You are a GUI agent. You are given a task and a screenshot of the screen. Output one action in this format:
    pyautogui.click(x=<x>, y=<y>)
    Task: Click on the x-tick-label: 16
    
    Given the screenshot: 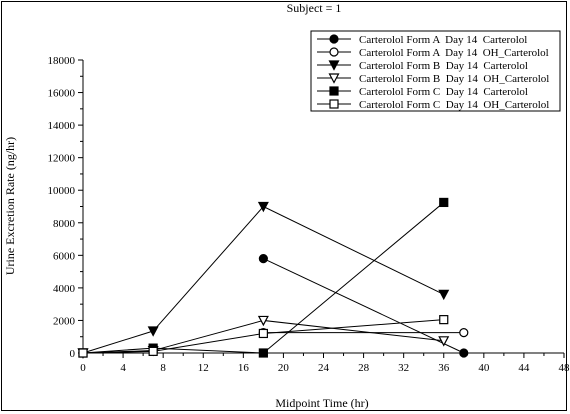 What is the action you would take?
    pyautogui.click(x=244, y=368)
    